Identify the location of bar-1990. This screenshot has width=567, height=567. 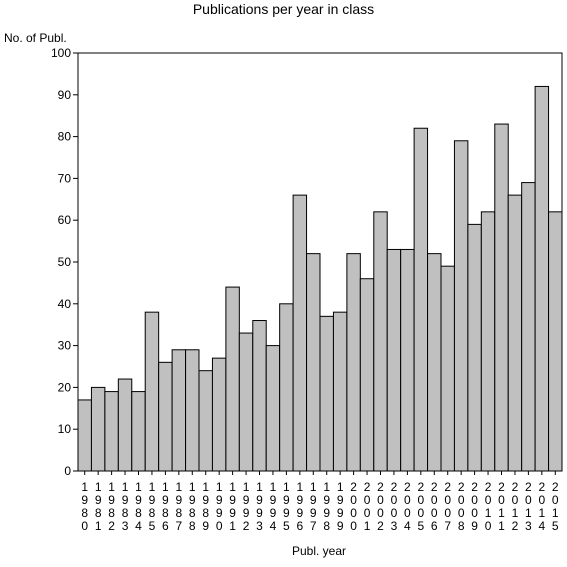
(219, 414).